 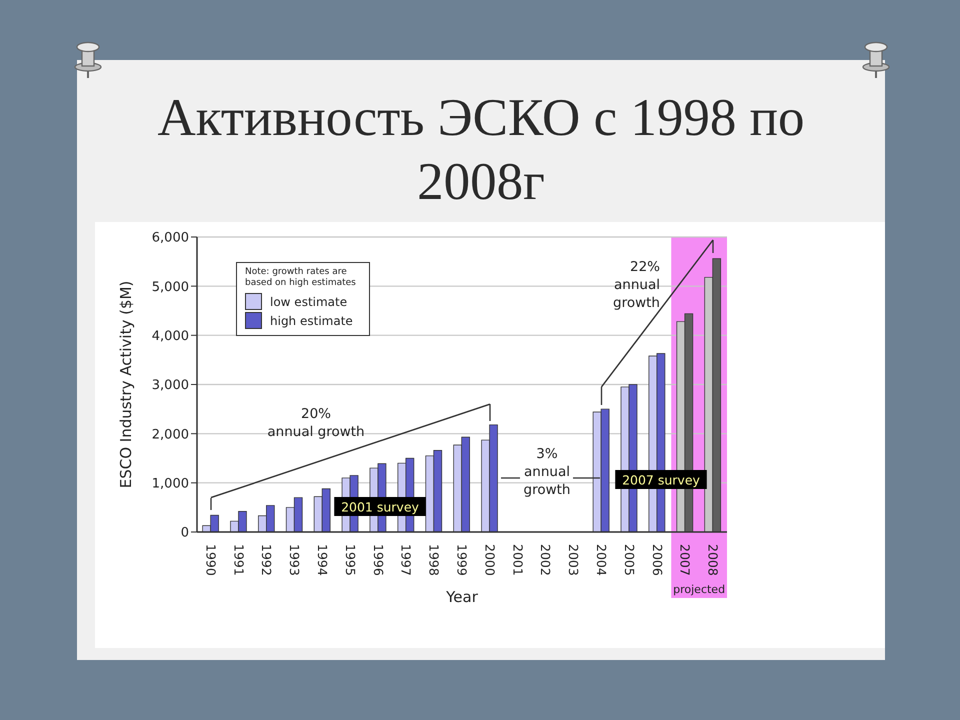 What do you see at coordinates (210, 560) in the screenshot?
I see `x-tick-label: 1990` at bounding box center [210, 560].